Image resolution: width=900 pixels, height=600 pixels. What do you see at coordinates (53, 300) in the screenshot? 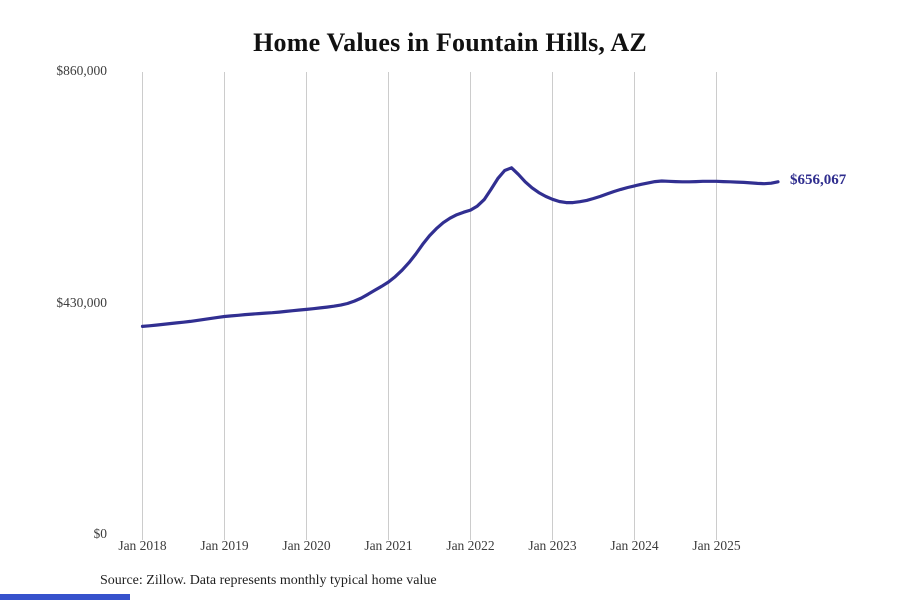
I see `y-axis: $860,000 $430,000 $0` at bounding box center [53, 300].